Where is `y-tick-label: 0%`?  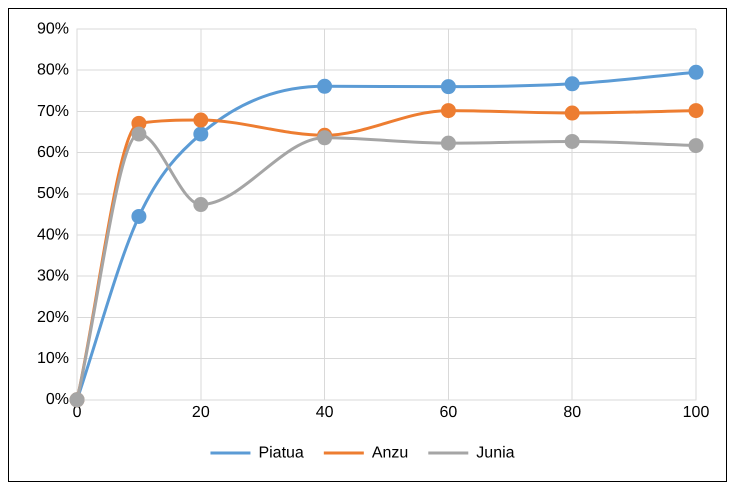
y-tick-label: 0% is located at coordinates (58, 399).